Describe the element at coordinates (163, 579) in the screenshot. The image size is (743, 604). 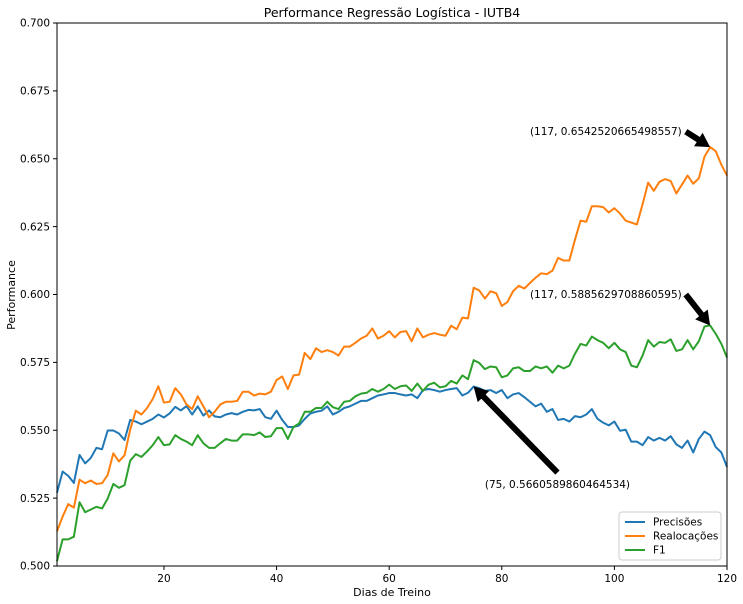
I see `x-tick-label-0: 20` at that location.